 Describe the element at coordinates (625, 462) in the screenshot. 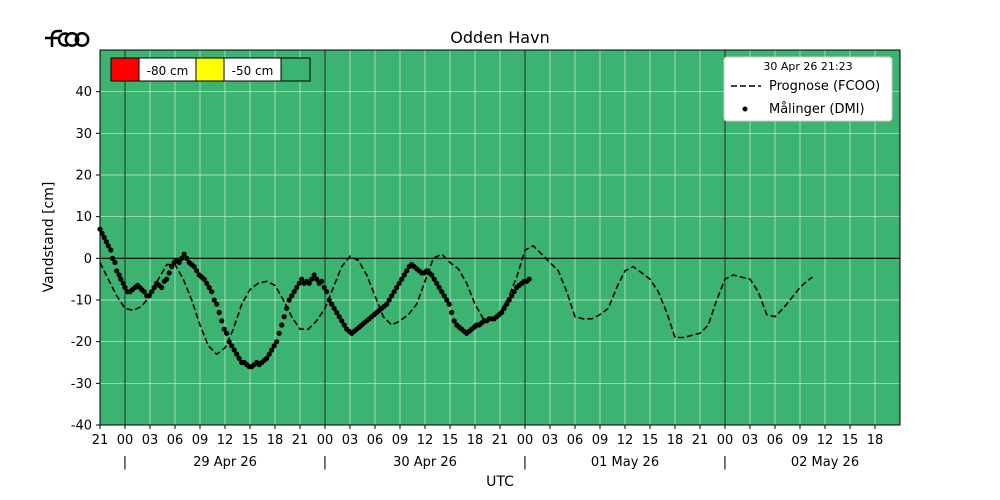

I see `day-label: 01 May 26` at that location.